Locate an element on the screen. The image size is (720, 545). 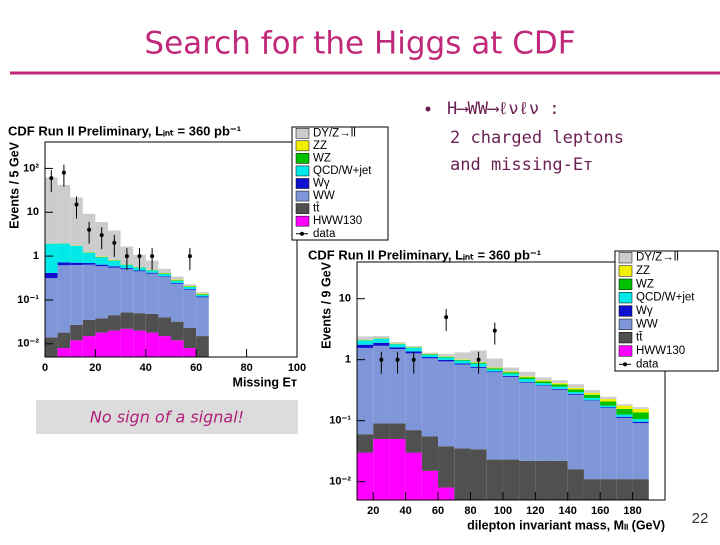
y-tick-label: 1 is located at coordinates (36, 256).